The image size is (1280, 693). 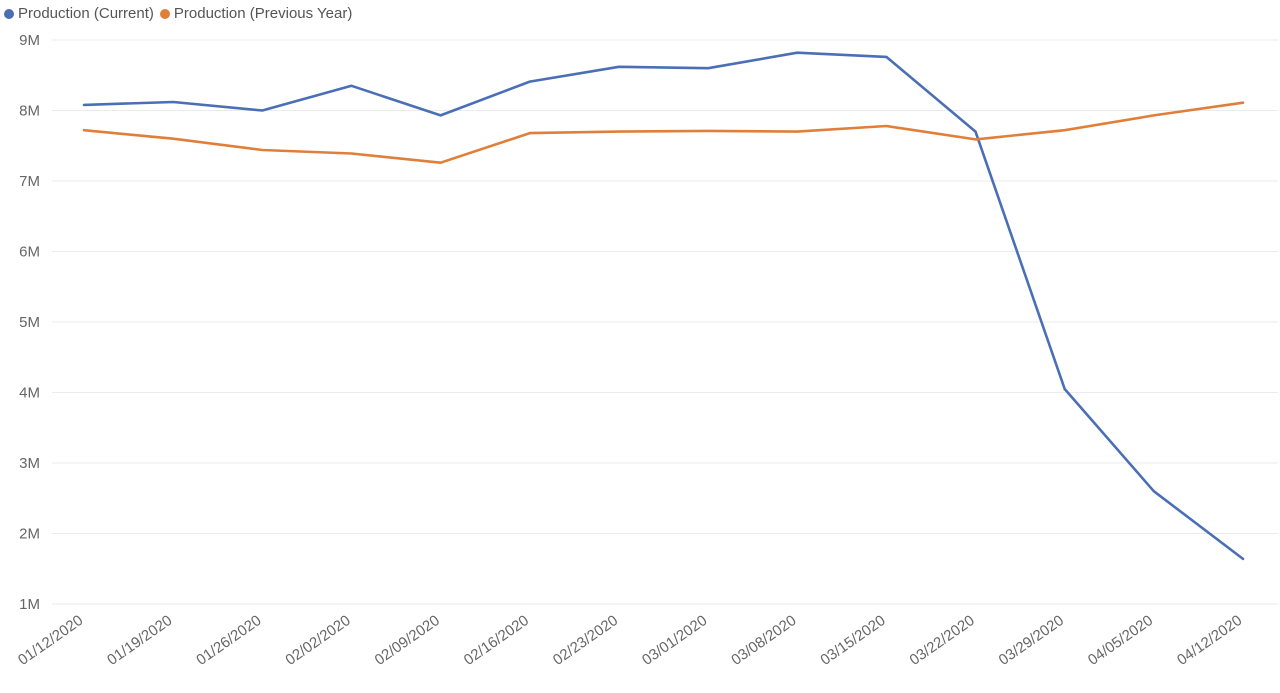 What do you see at coordinates (29, 393) in the screenshot?
I see `y-tick-label: 4M` at bounding box center [29, 393].